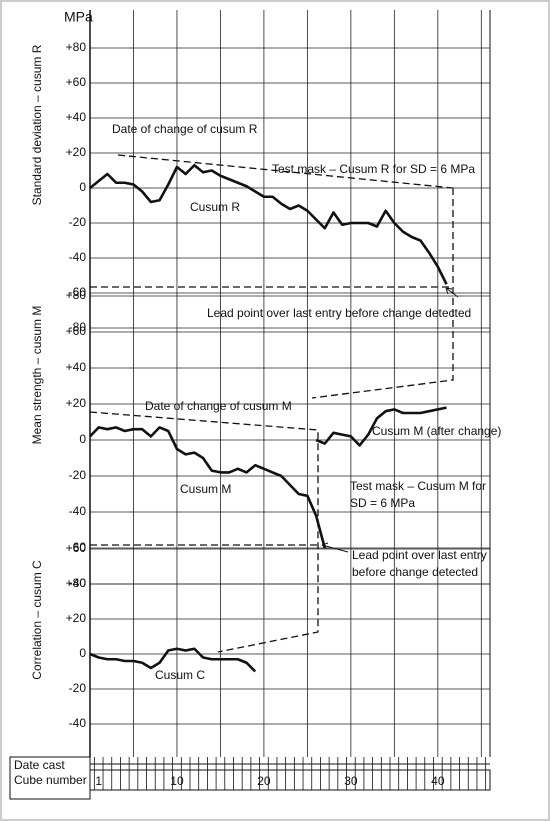 The image size is (550, 821). I want to click on annotation: Test mask – Cusum R for SD = 6 MPa, so click(373, 169).